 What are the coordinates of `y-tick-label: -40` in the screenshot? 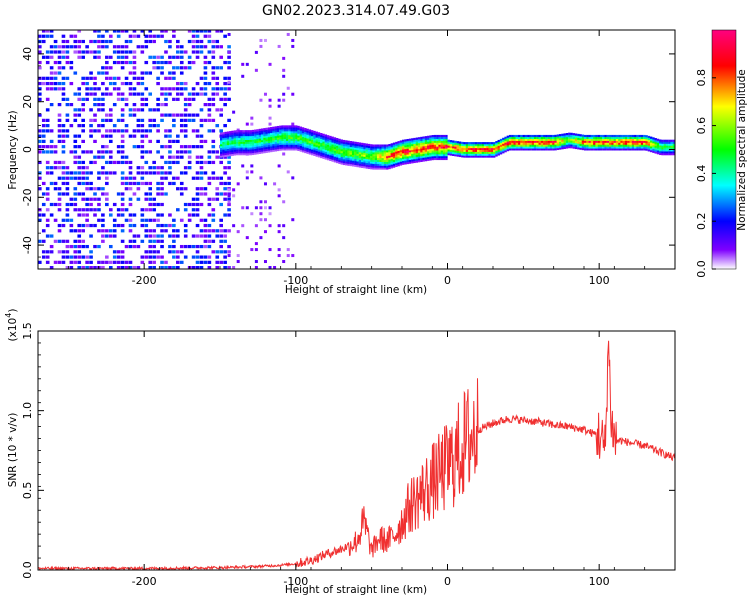 It's located at (27, 245).